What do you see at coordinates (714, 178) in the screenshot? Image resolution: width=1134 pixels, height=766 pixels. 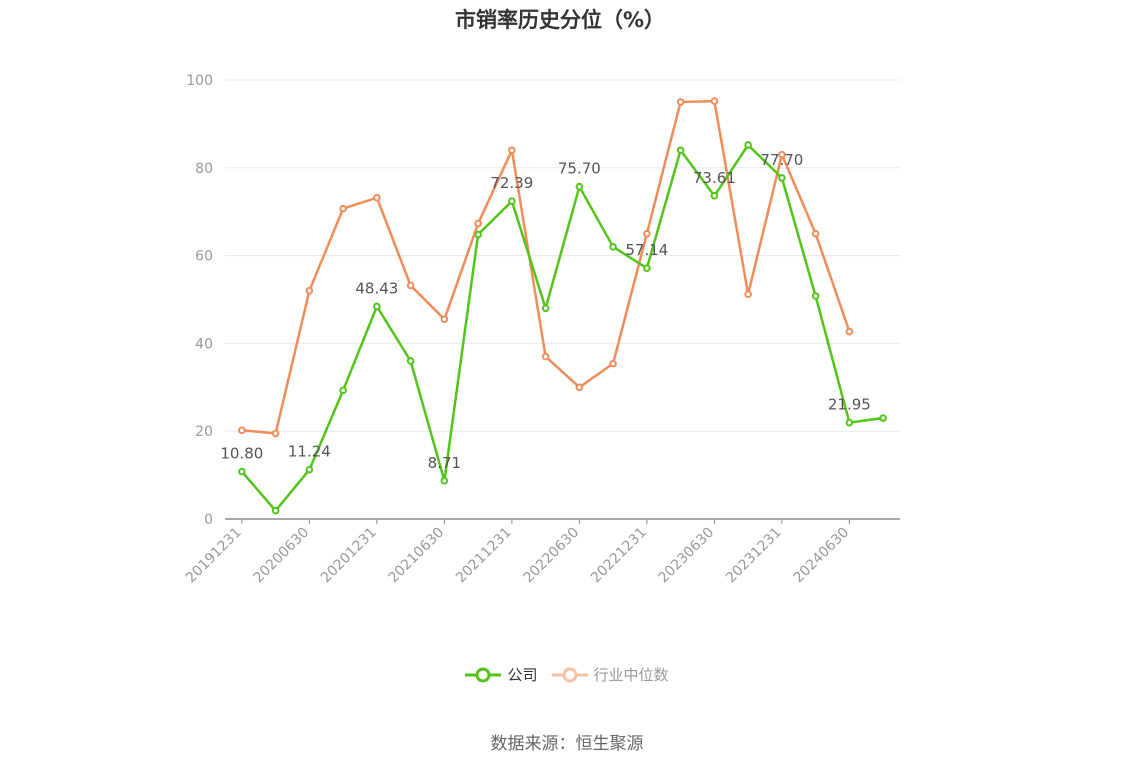 I see `data-label: 73.61` at bounding box center [714, 178].